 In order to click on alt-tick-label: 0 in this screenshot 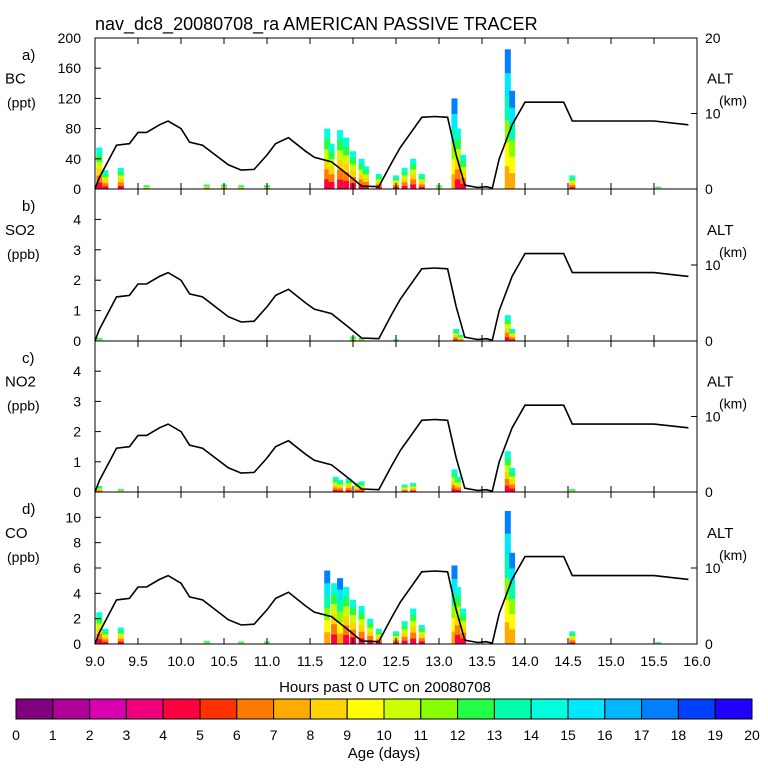, I will do `click(709, 644)`.